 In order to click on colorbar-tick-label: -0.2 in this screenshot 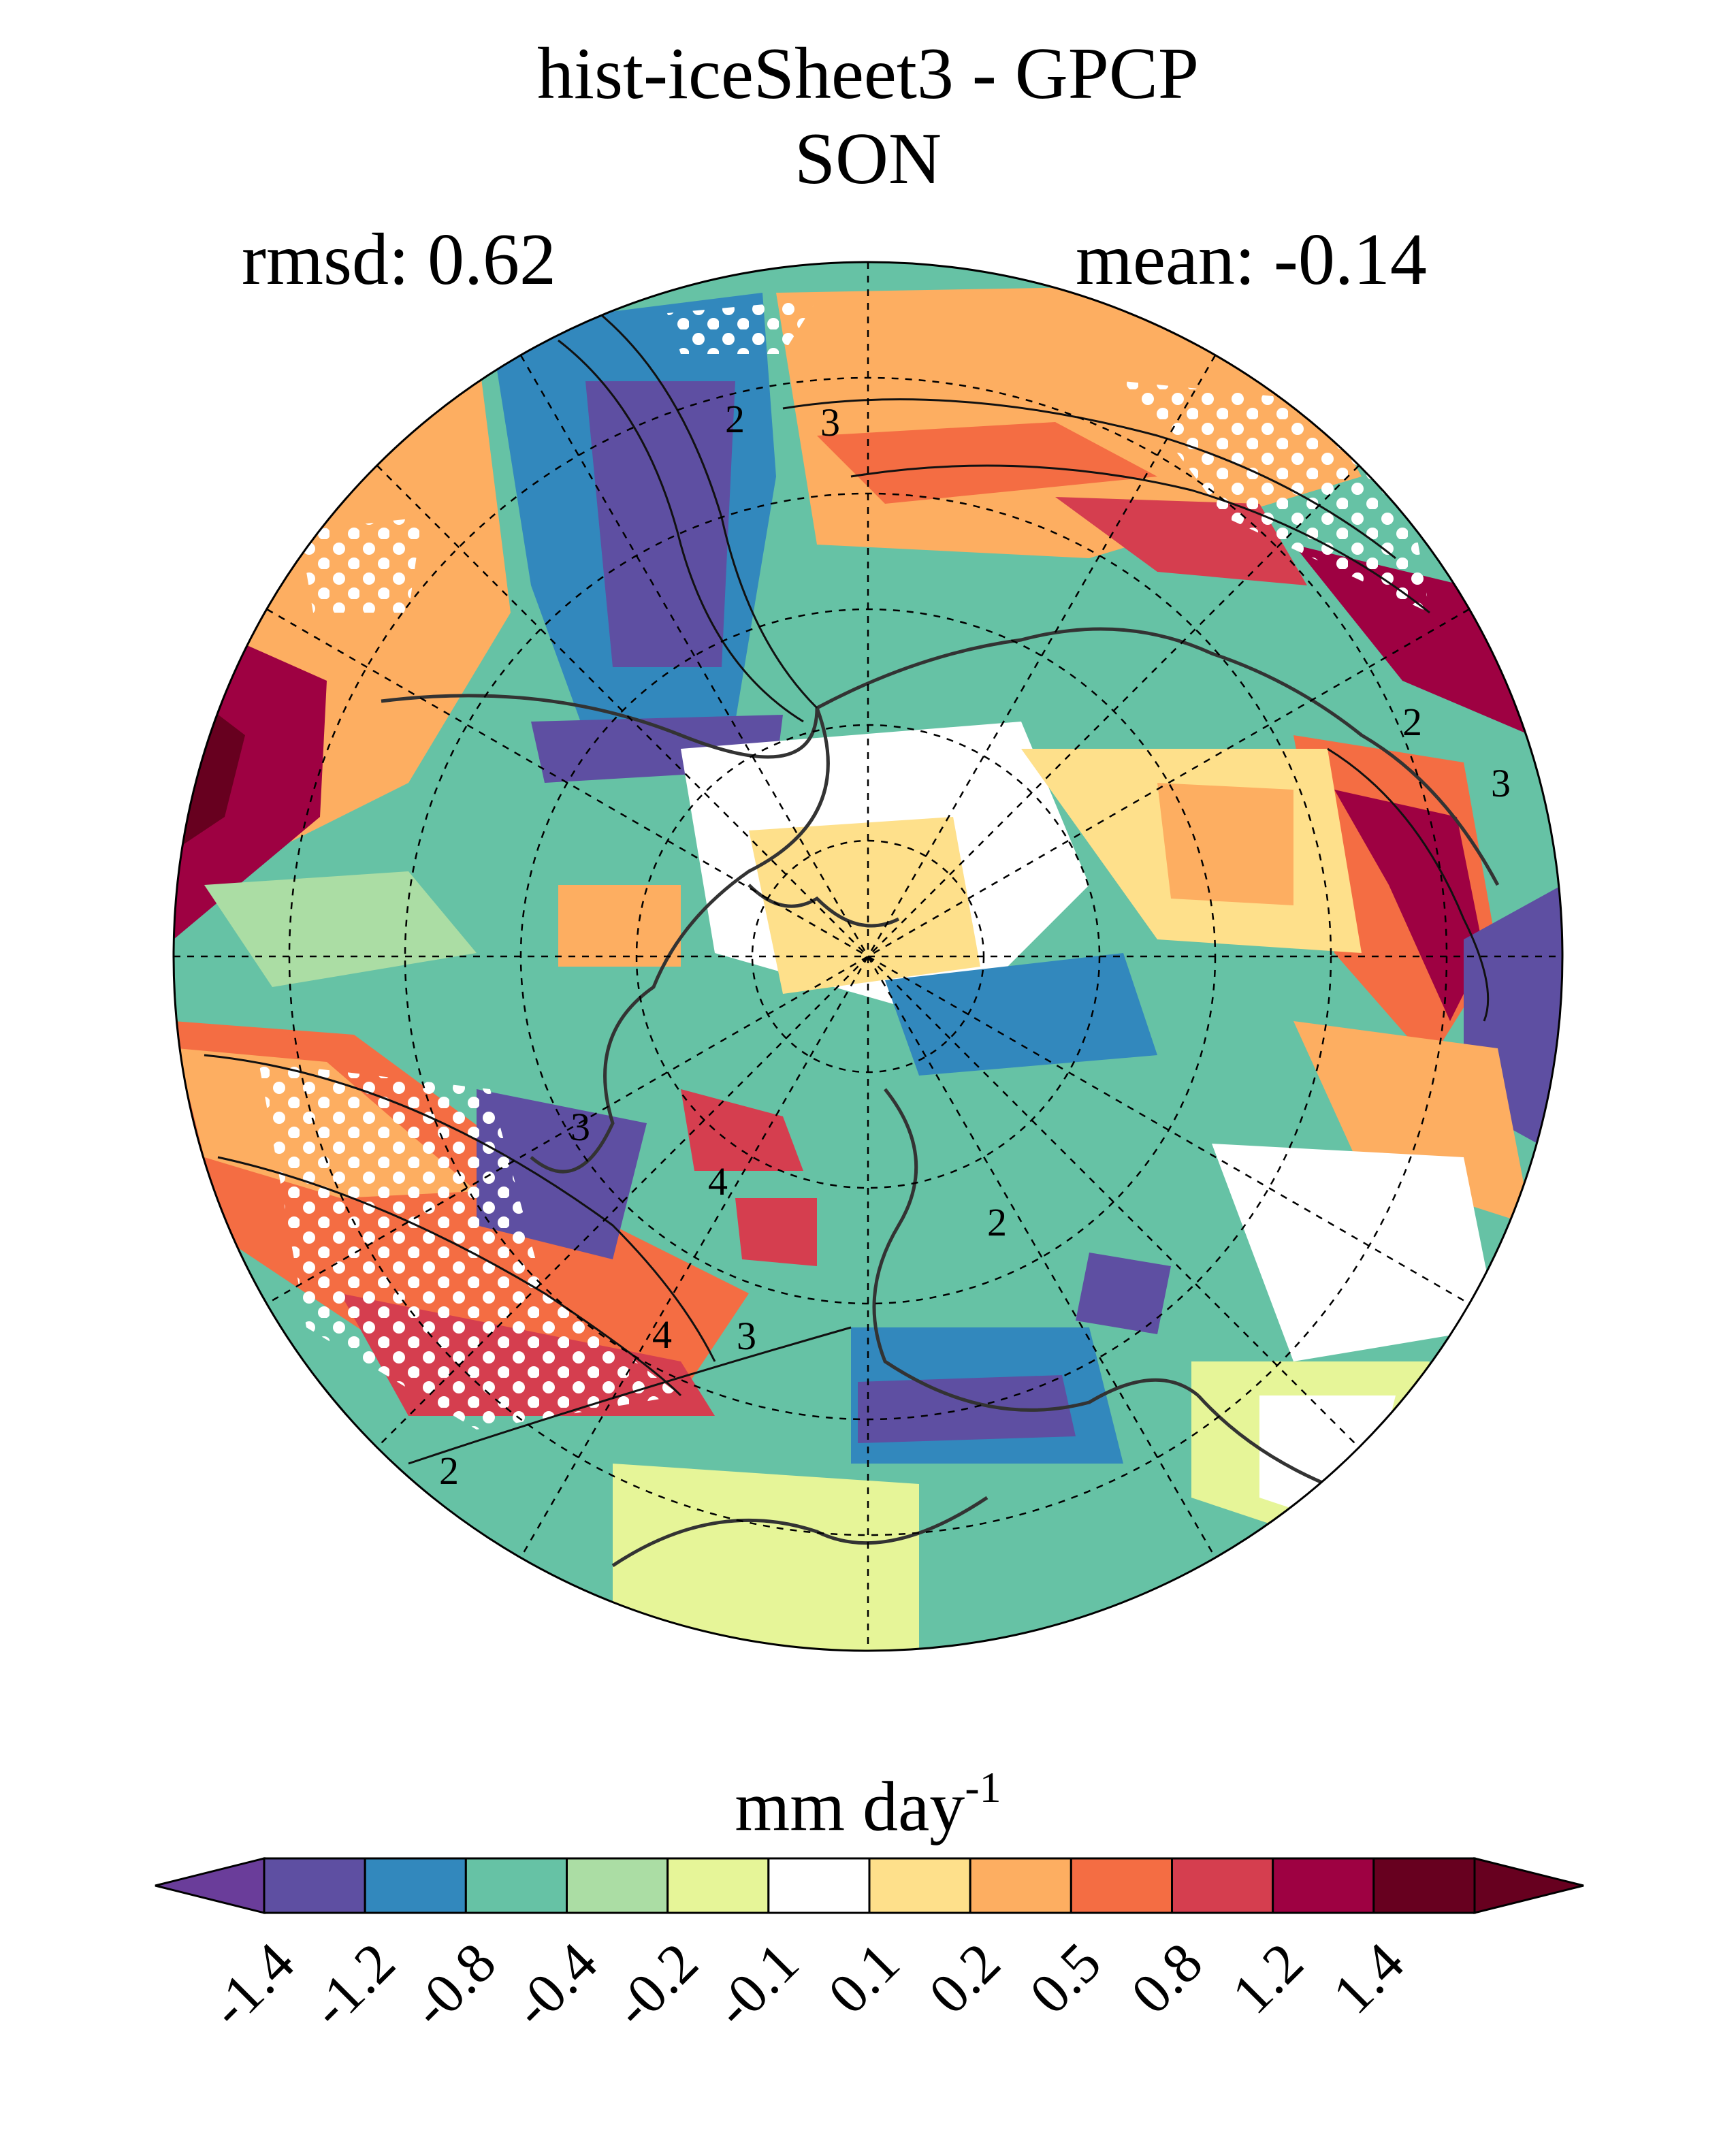, I will do `click(655, 1985)`.